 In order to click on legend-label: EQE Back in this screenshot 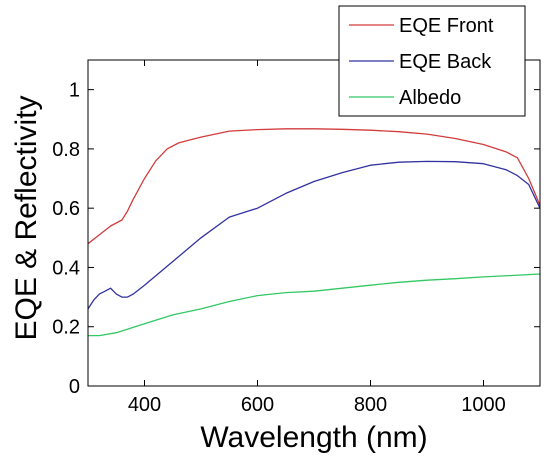, I will do `click(445, 62)`.